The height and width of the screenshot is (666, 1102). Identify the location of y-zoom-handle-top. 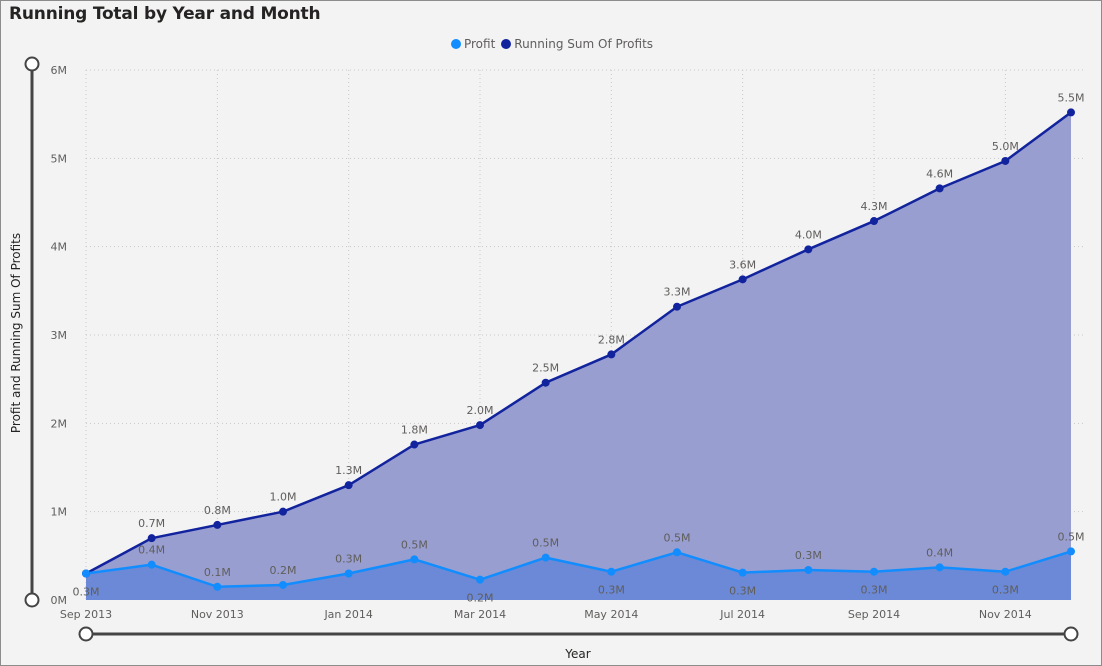
(32, 64).